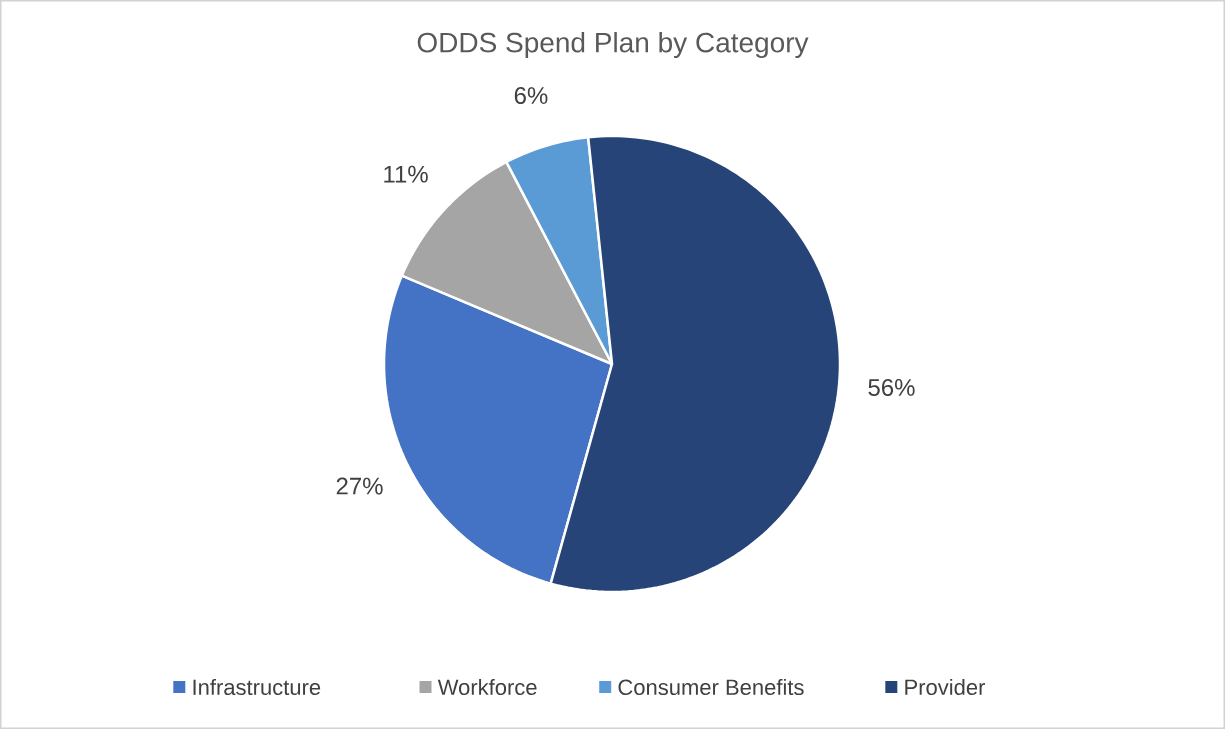 The height and width of the screenshot is (729, 1225). Describe the element at coordinates (487, 687) in the screenshot. I see `legend-label: Workforce` at that location.